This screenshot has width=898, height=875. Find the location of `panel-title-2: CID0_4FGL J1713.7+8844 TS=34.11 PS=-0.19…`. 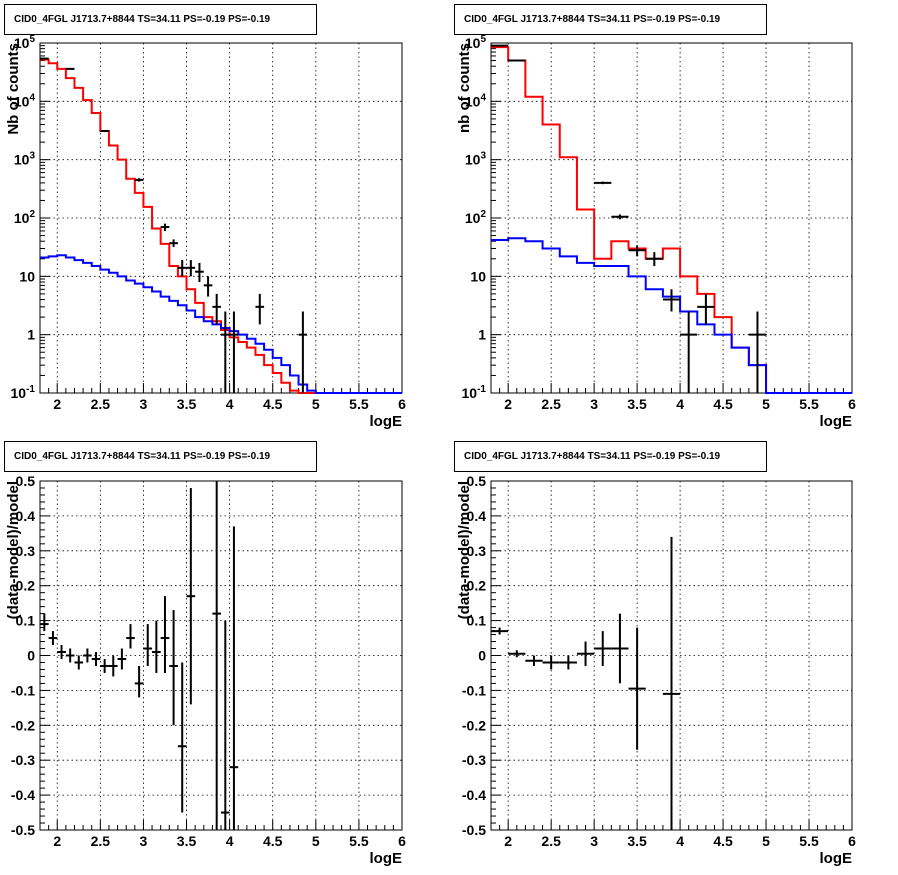

panel-title-2: CID0_4FGL J1713.7+8844 TS=34.11 PS=-0.19… is located at coordinates (610, 19).